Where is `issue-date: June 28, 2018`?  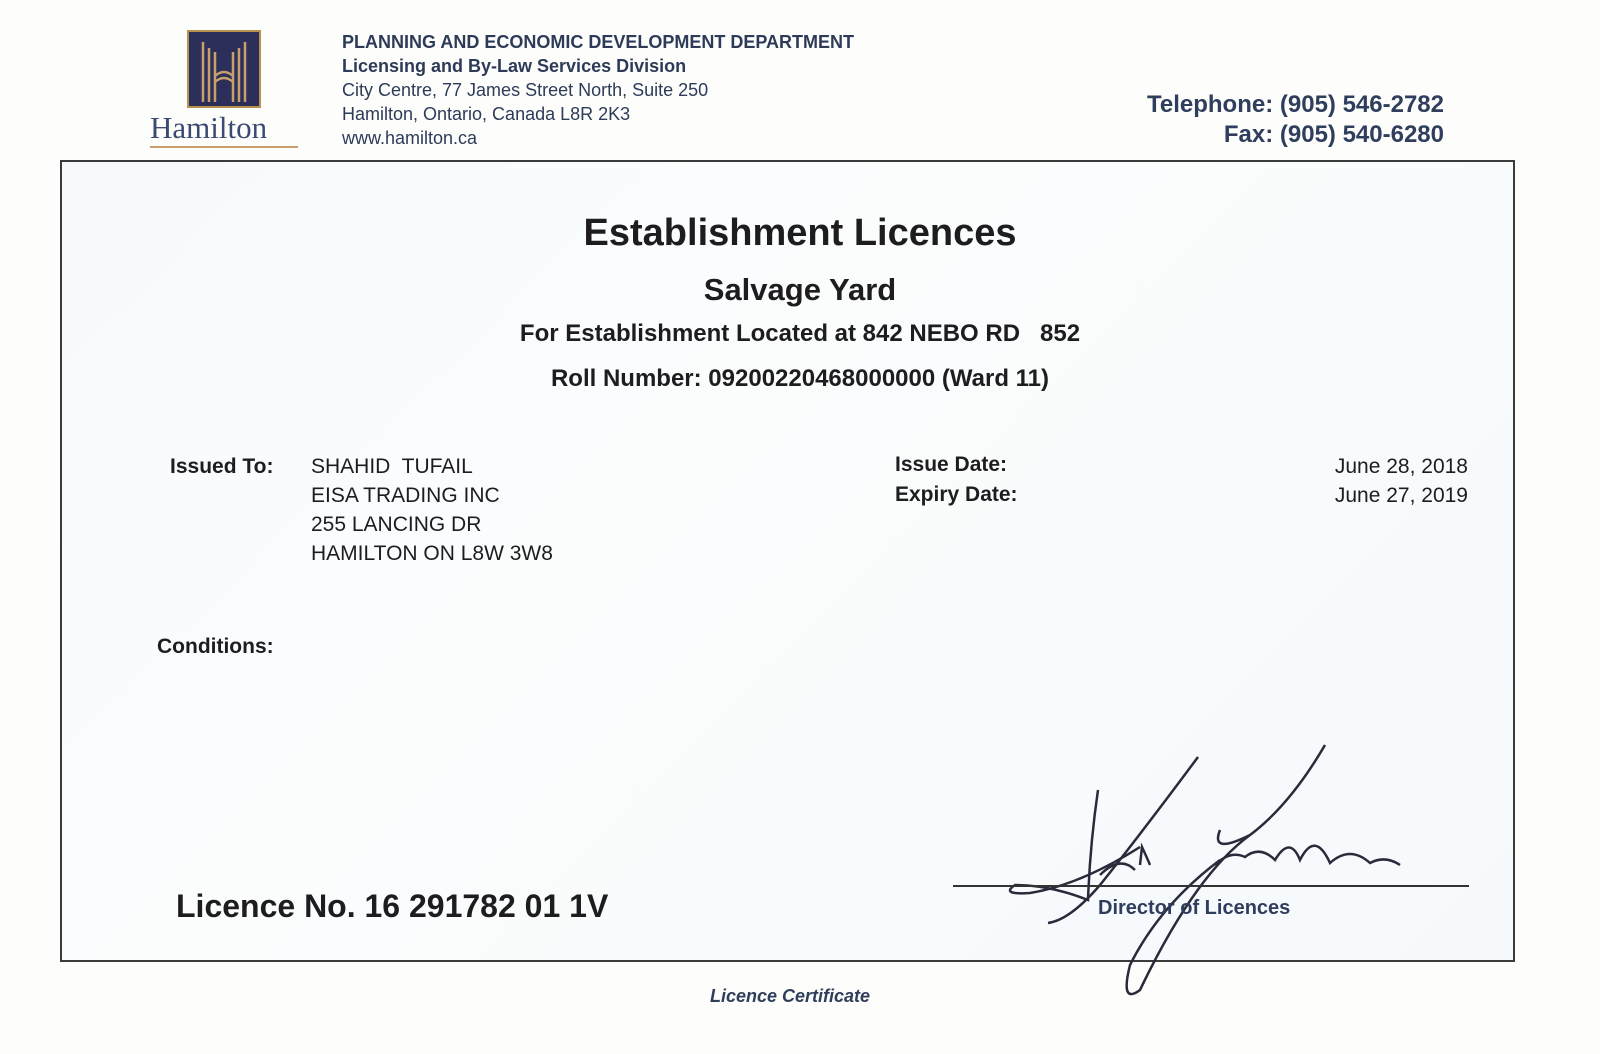
issue-date: June 28, 2018 is located at coordinates (1401, 466).